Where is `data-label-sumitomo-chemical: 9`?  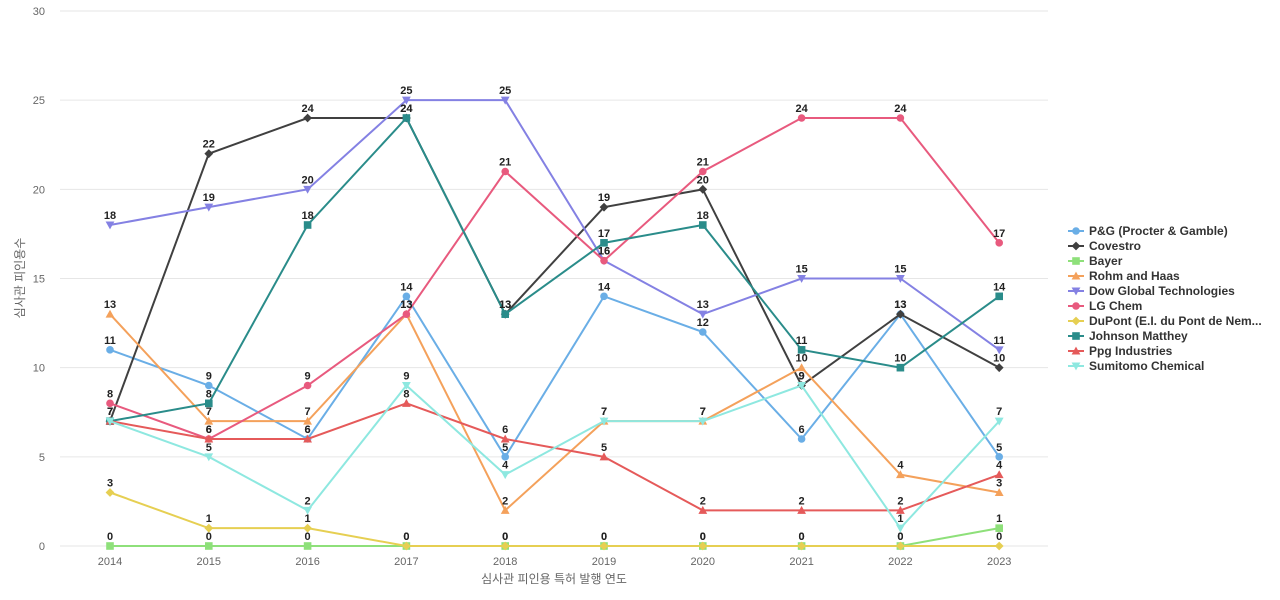
data-label-sumitomo-chemical: 9 is located at coordinates (802, 377).